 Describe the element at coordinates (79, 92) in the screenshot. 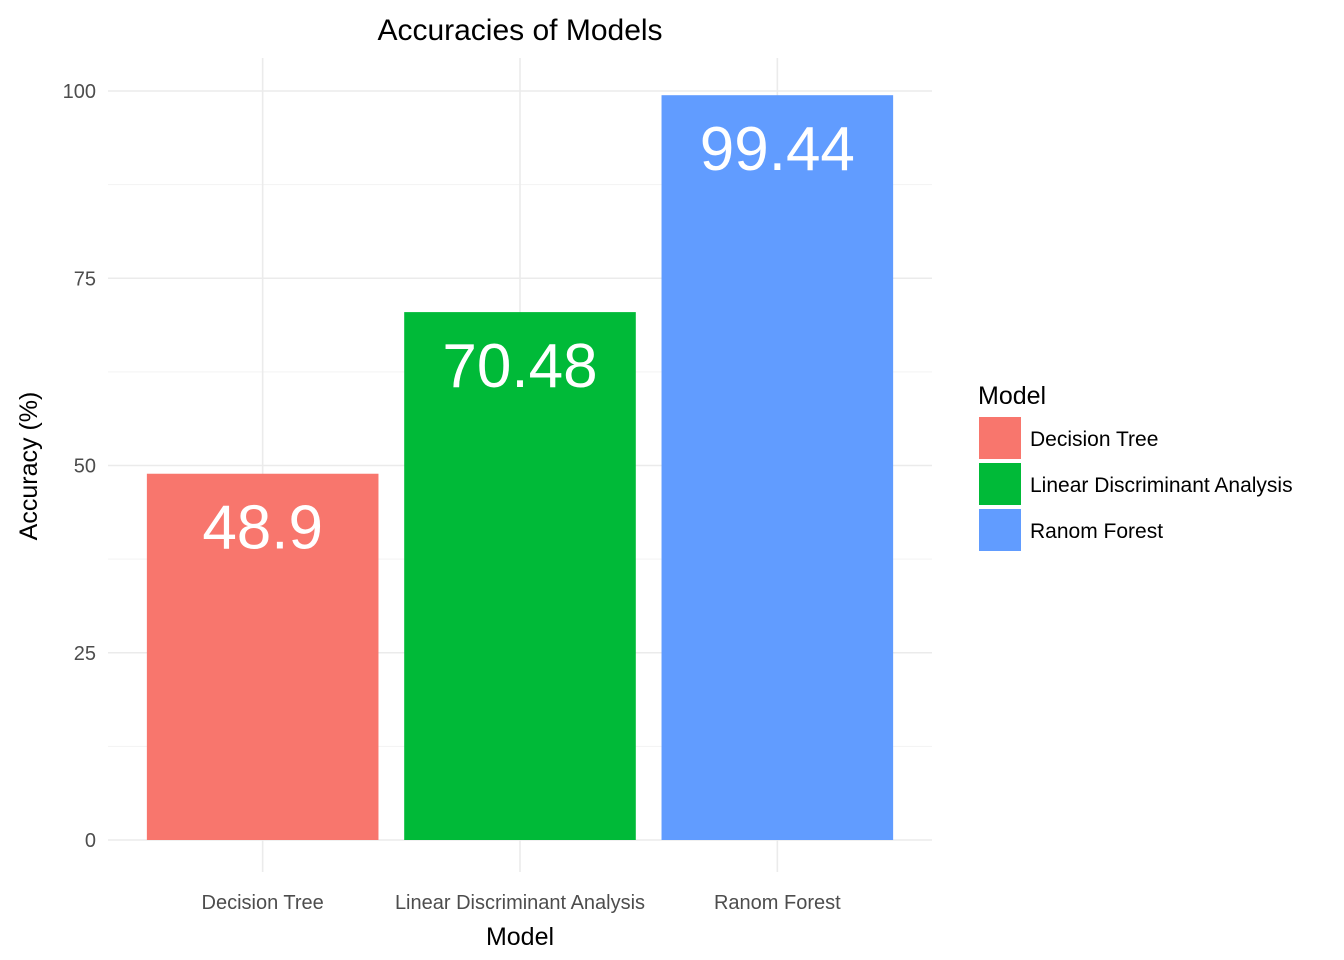

I see `y-tick-label: 100` at that location.